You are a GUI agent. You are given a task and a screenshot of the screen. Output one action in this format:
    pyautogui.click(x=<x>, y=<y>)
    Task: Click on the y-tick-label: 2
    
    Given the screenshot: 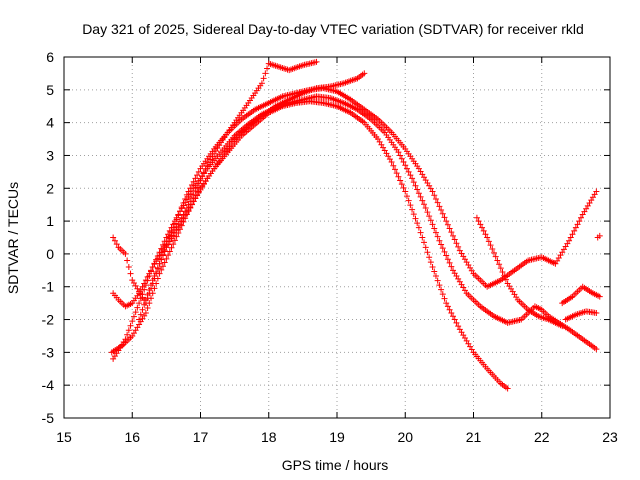 What is the action you would take?
    pyautogui.click(x=50, y=188)
    